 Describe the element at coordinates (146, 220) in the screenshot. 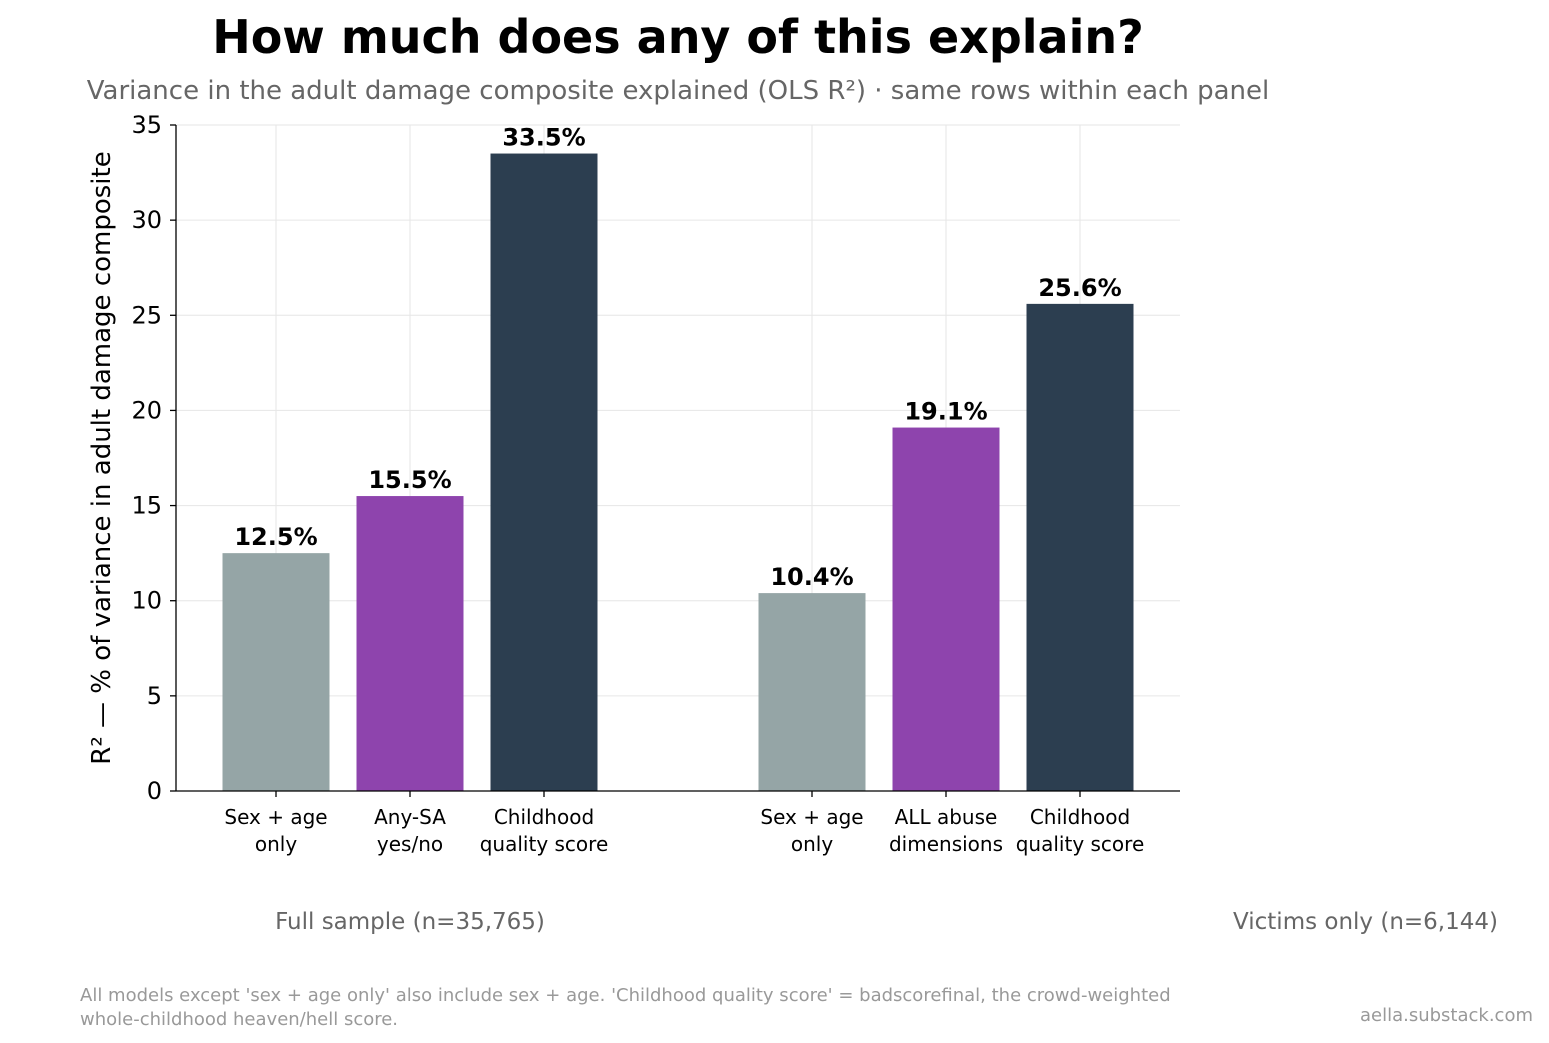

I see `y-tick-label: 30` at that location.